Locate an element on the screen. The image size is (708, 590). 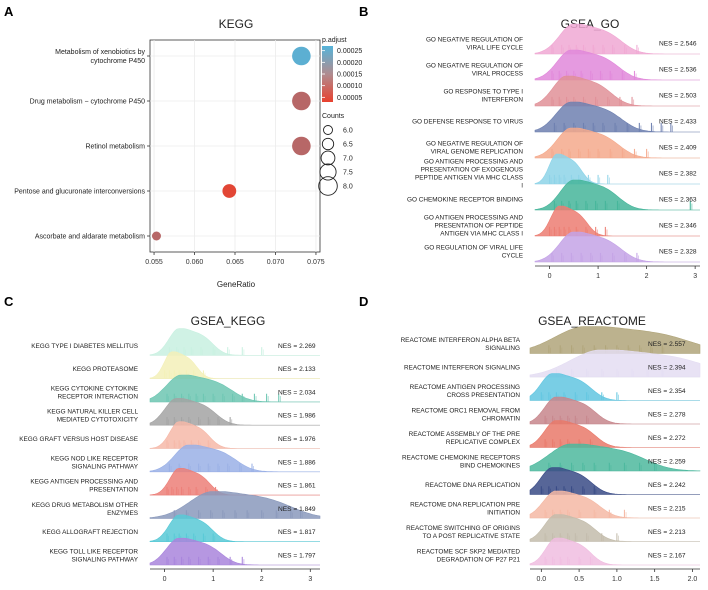
pathway-label: REACTOME INTERFERON ALPHA BETA SIGNALING is located at coordinates (461, 344).